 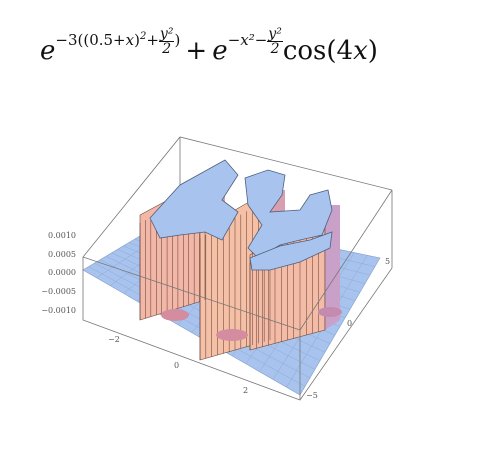 I want to click on exp1-fraction: y² 2, so click(x=166, y=41).